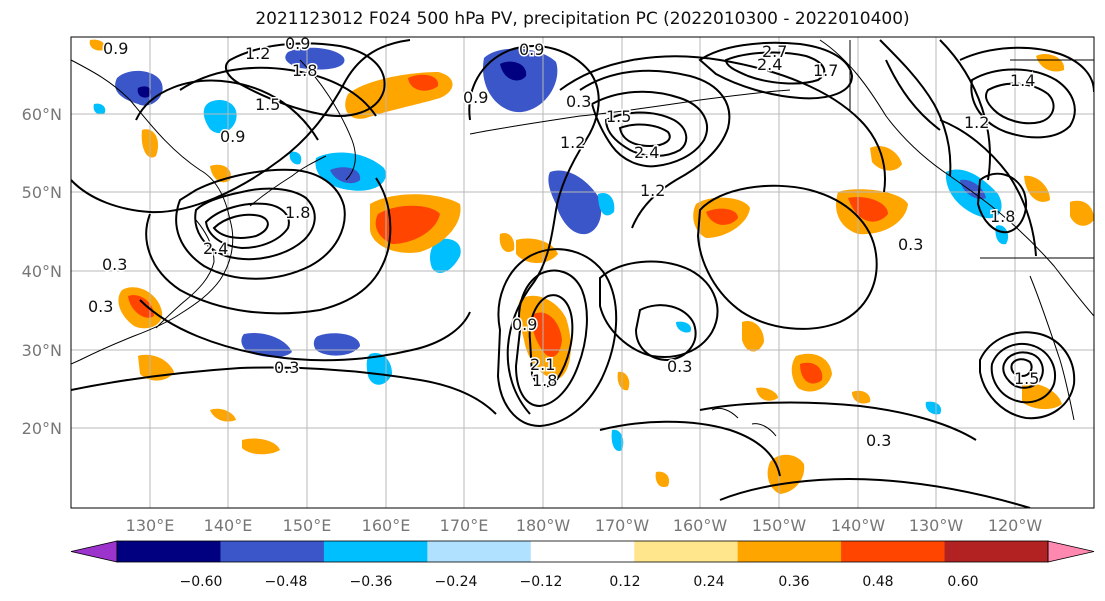 The height and width of the screenshot is (601, 1105). I want to click on lon-label: 140°W, so click(858, 525).